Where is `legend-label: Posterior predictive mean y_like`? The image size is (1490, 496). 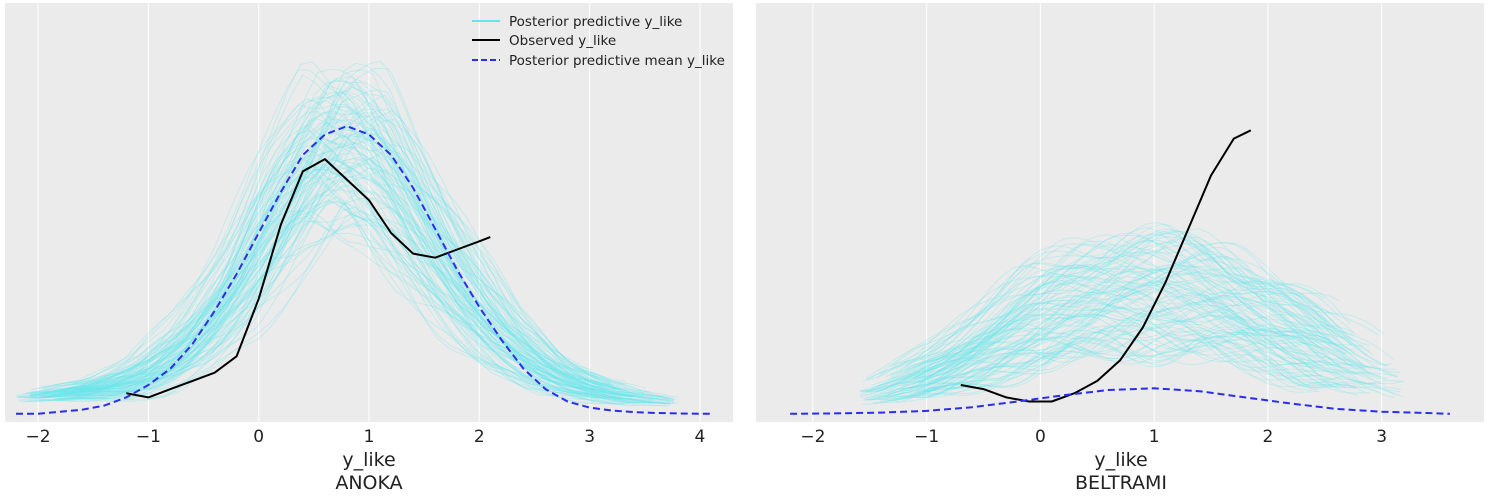 legend-label: Posterior predictive mean y_like is located at coordinates (617, 61).